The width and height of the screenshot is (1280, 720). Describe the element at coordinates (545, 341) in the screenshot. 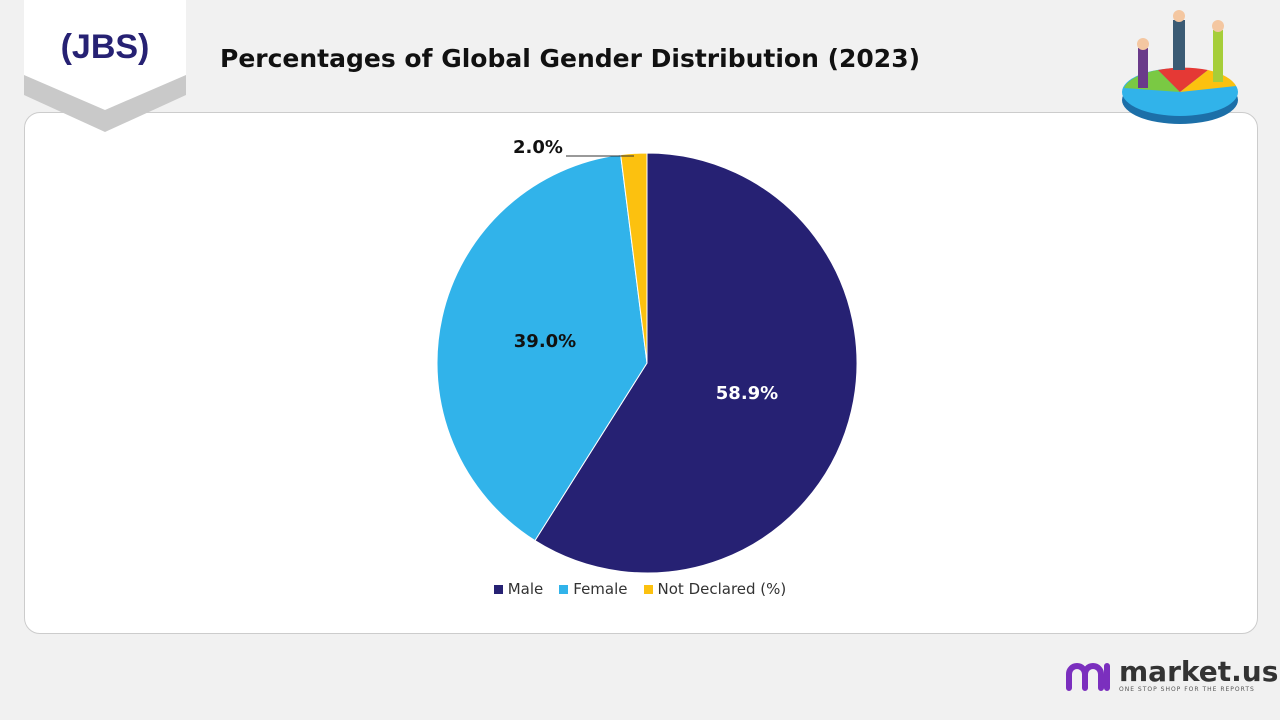

I see `data-label: 39.0%` at that location.